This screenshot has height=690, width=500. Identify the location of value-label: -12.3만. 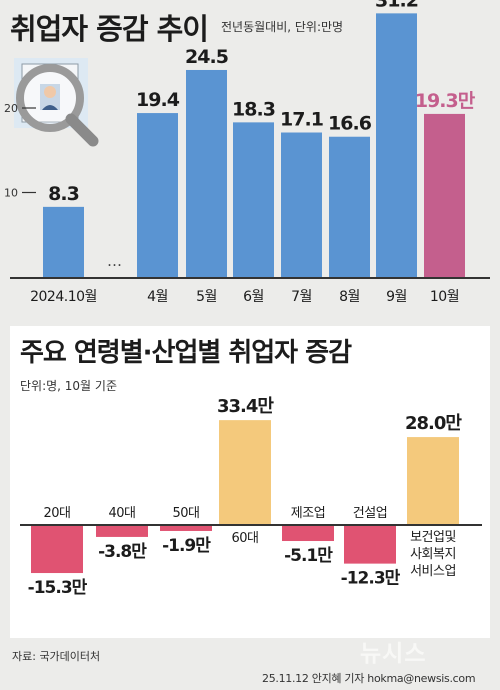
(371, 579).